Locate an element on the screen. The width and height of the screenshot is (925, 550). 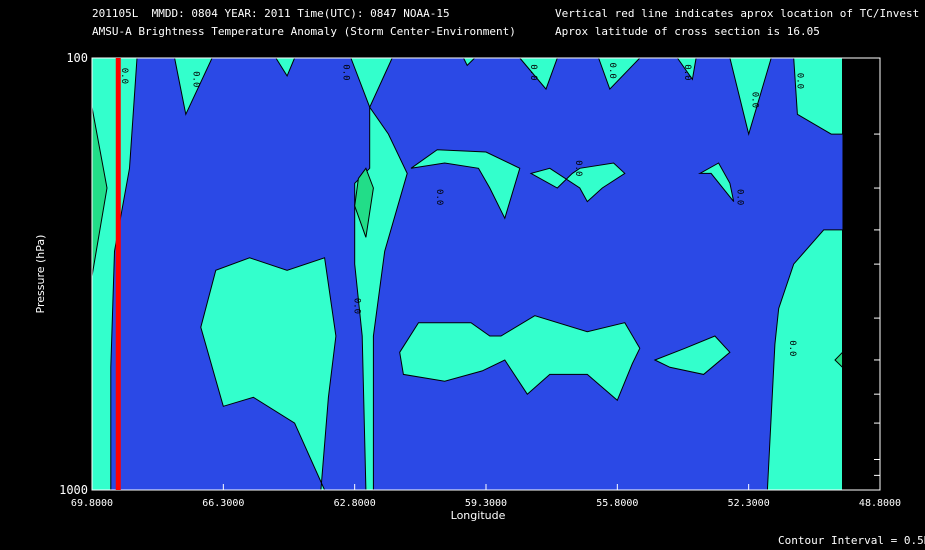
x-tick-label: 48.8000 is located at coordinates (880, 503).